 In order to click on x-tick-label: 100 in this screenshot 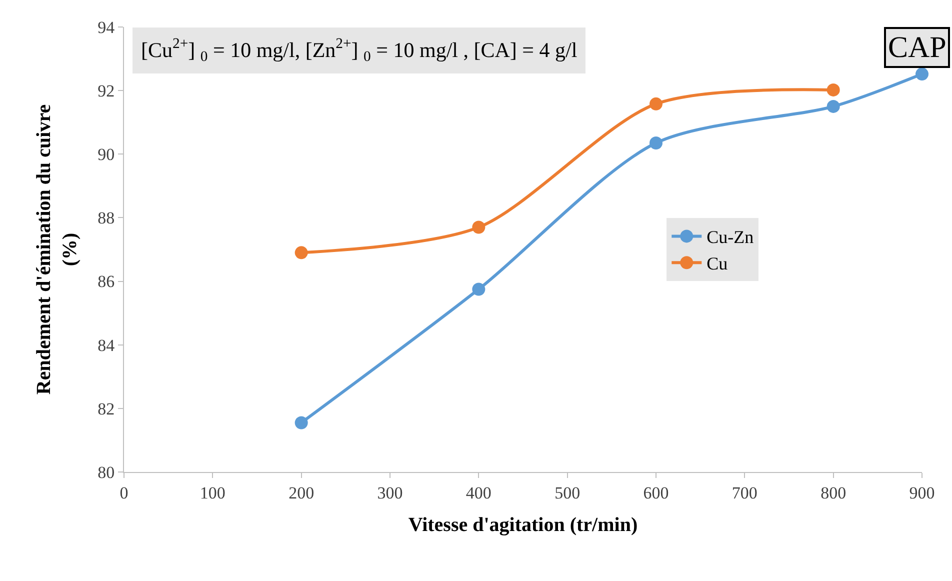, I will do `click(213, 492)`.